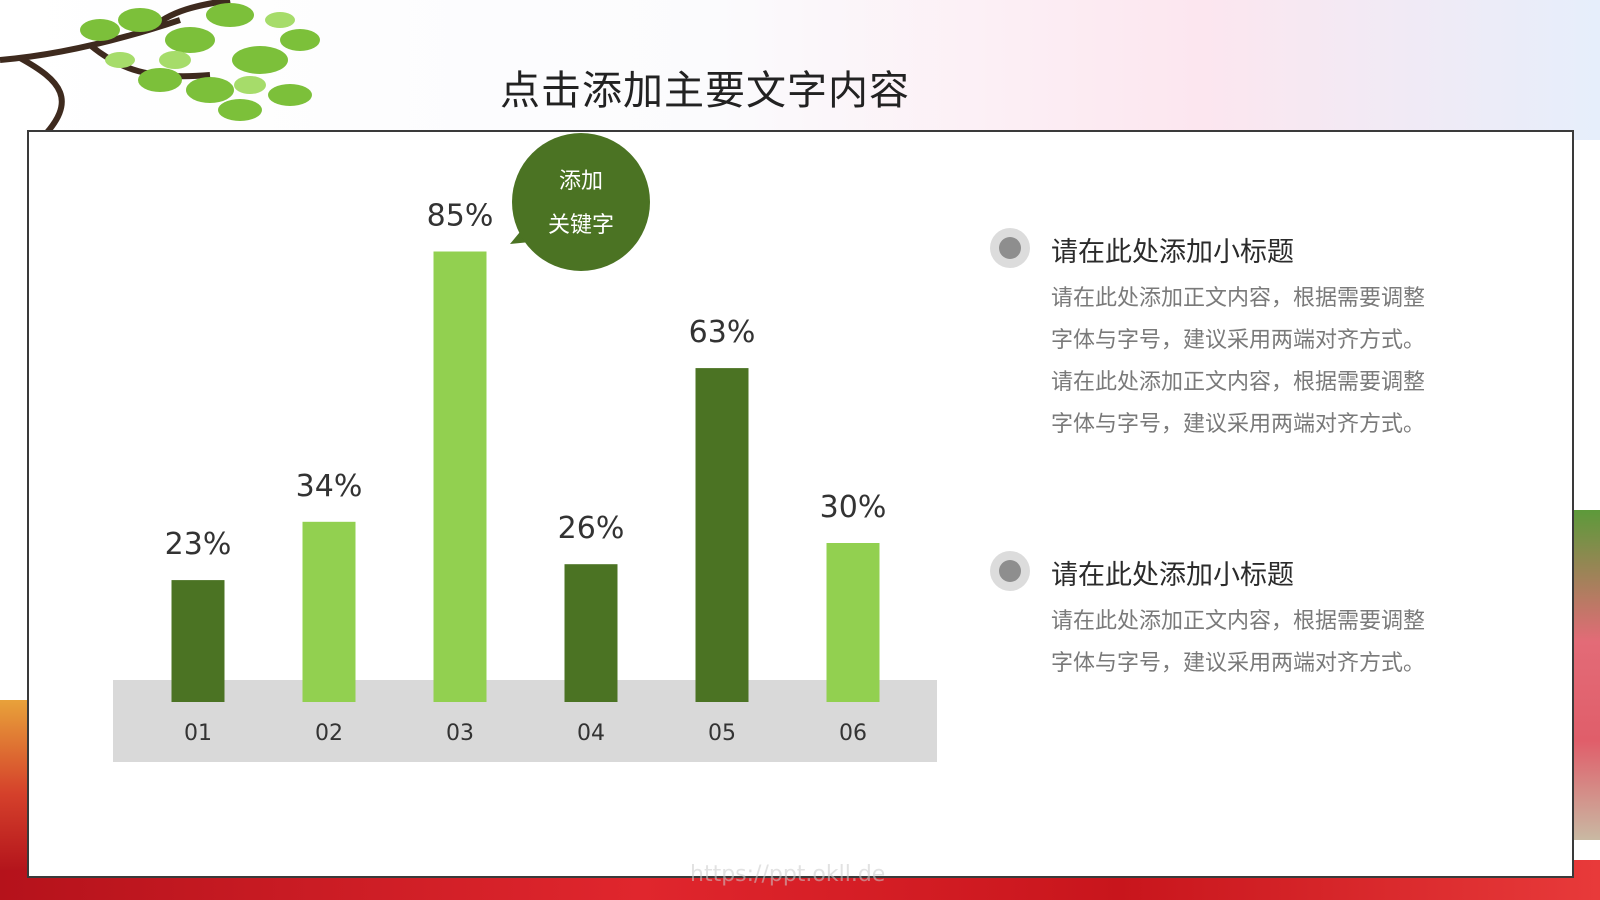 The image size is (1600, 900). I want to click on value-label-05: 63%, so click(722, 332).